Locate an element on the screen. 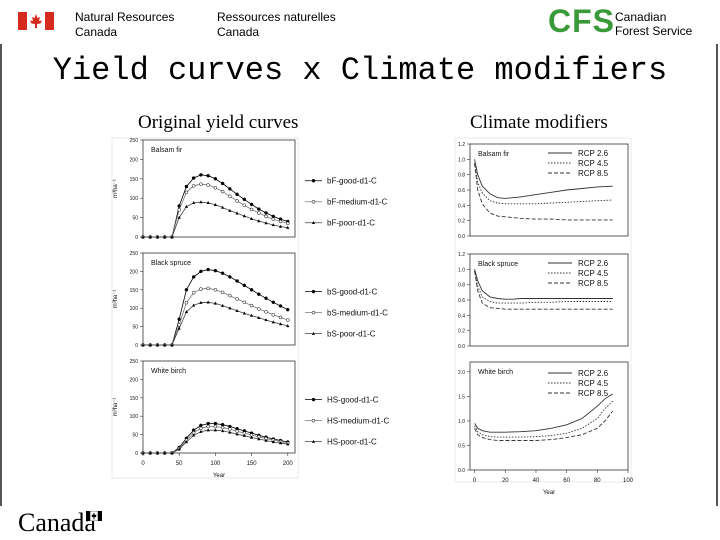 The image size is (720, 540). left-panel-1-plot-frame is located at coordinates (219, 299).